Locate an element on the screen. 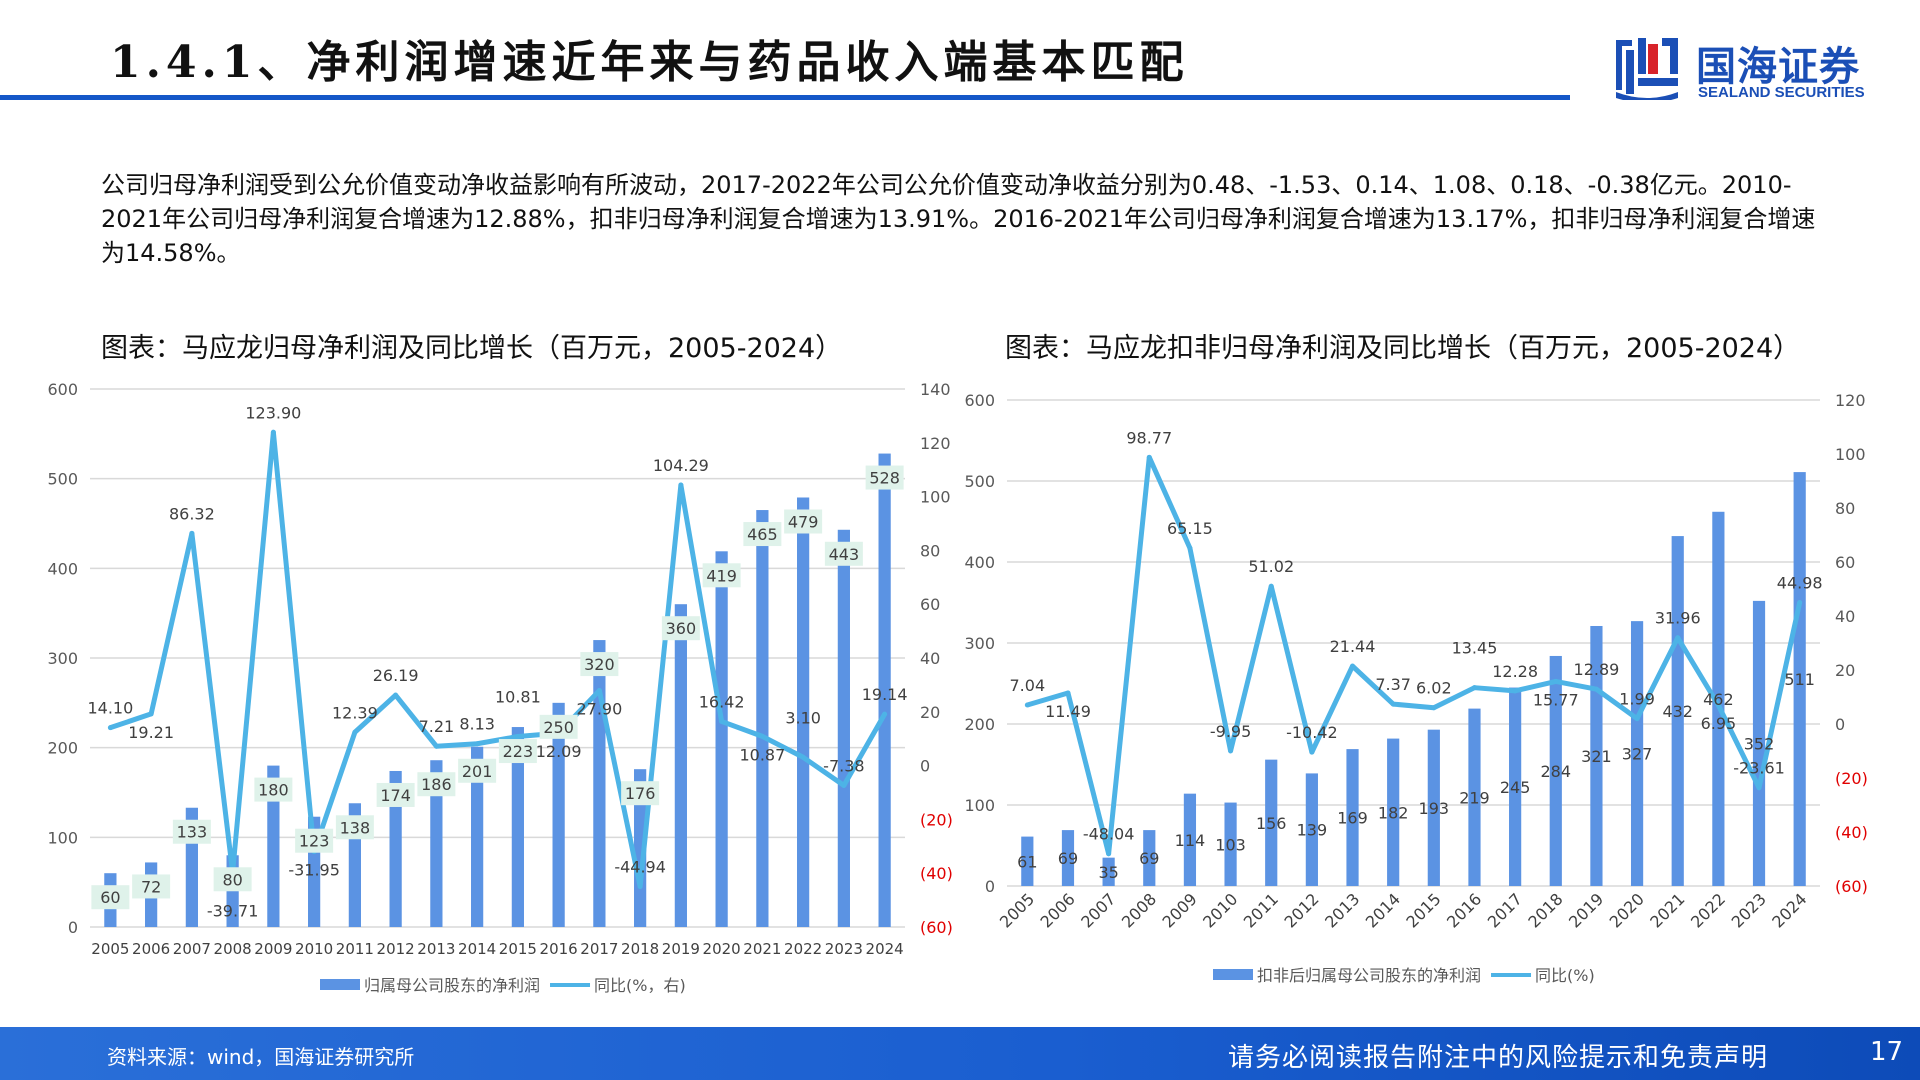 This screenshot has height=1080, width=1920. x-tick-label: 2022 is located at coordinates (1708, 910).